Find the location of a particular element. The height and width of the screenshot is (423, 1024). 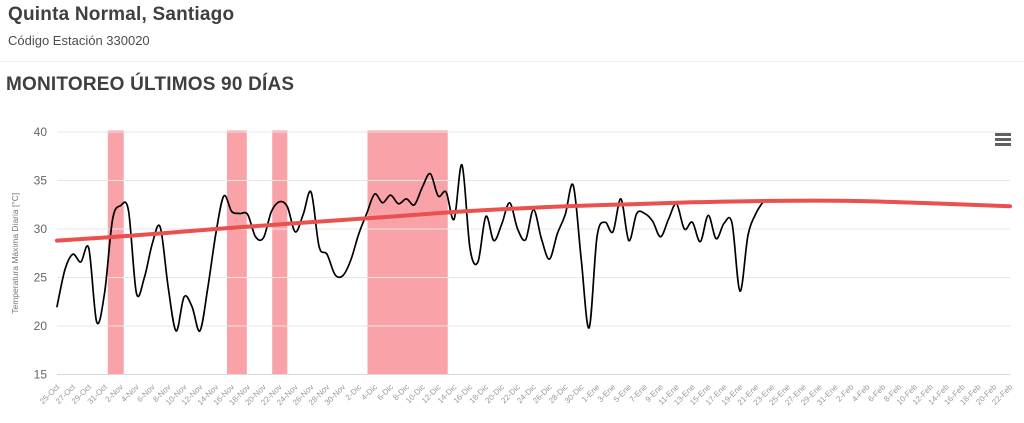

y-tick-label: 20 is located at coordinates (41, 326).